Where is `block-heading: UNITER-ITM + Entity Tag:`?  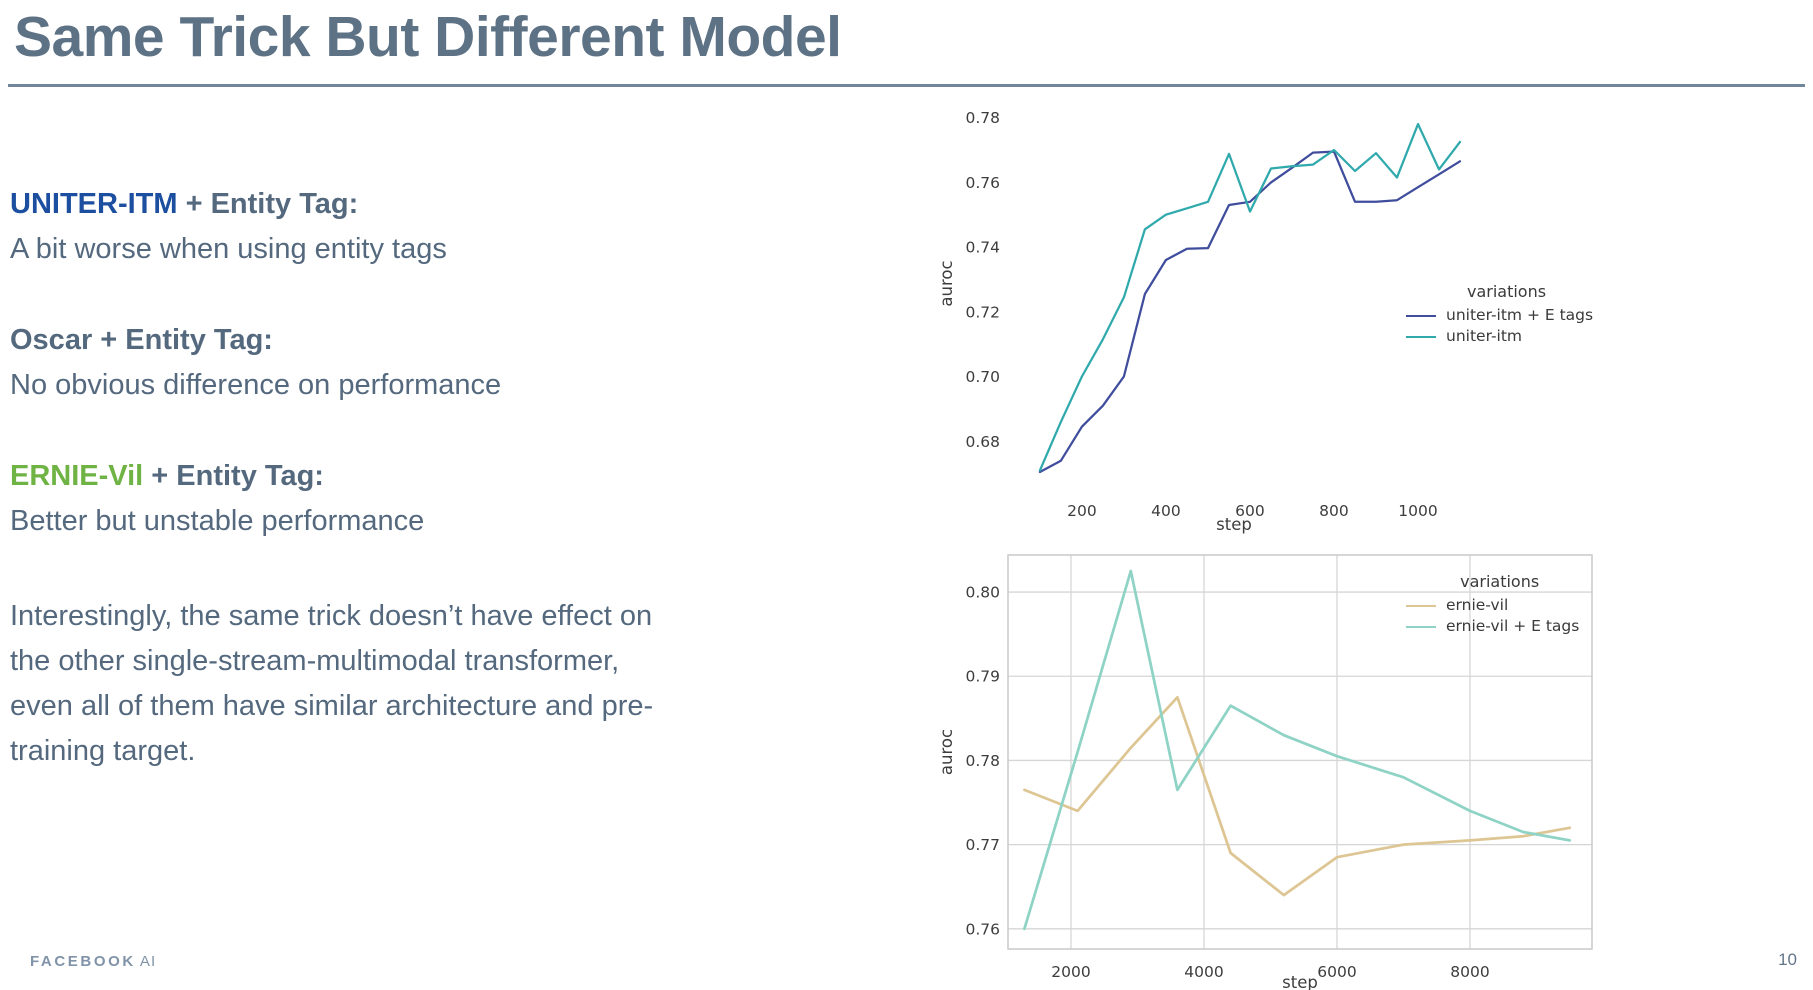
block-heading: UNITER-ITM + Entity Tag: is located at coordinates (340, 204).